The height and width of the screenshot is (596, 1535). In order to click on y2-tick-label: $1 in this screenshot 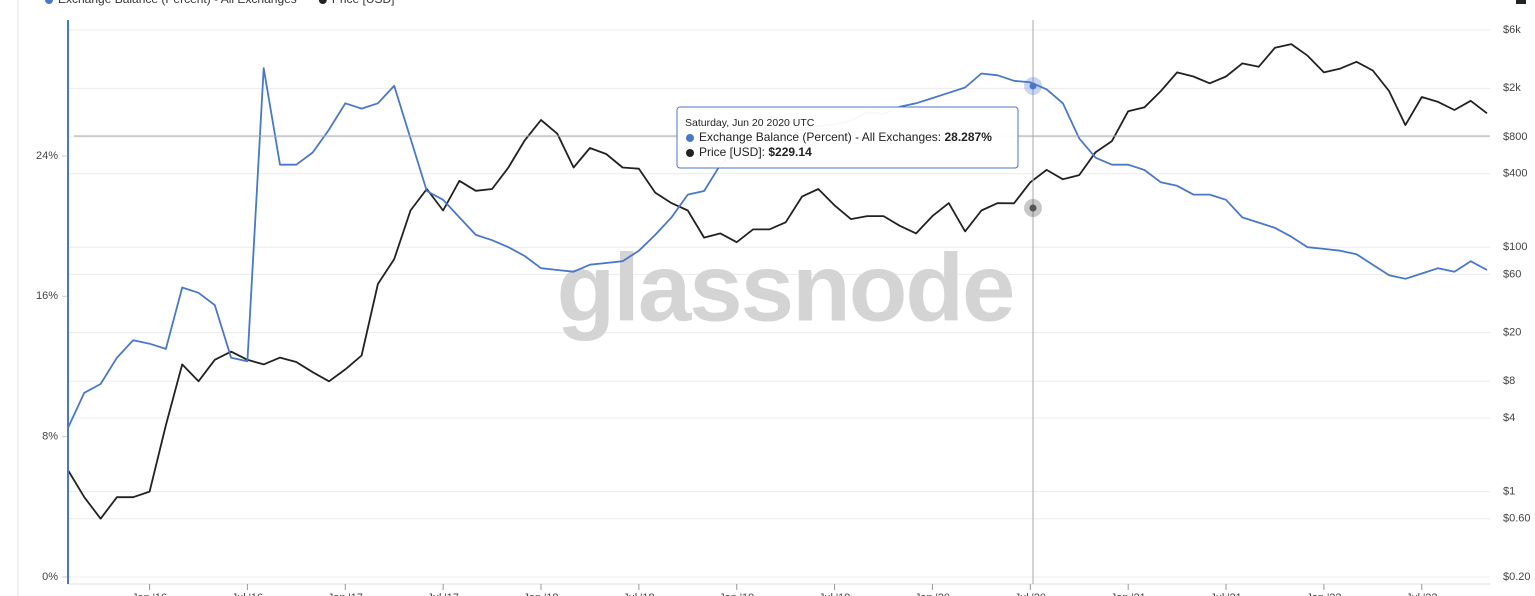, I will do `click(1509, 492)`.